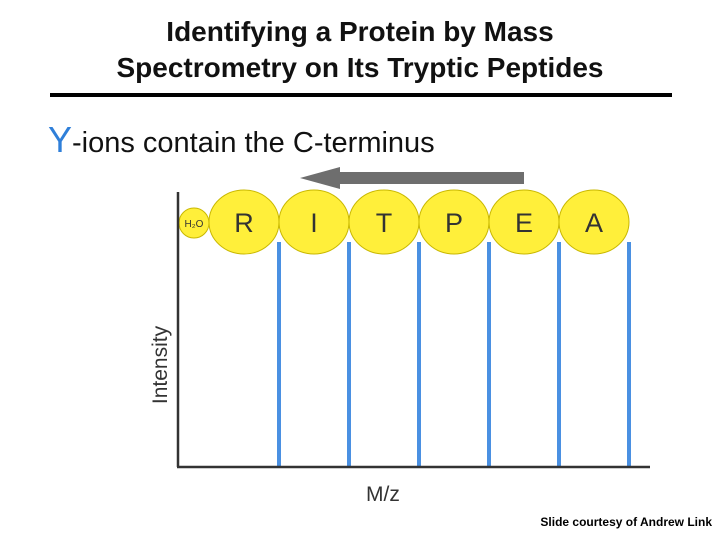  What do you see at coordinates (384, 223) in the screenshot?
I see `residue-label-t: T` at bounding box center [384, 223].